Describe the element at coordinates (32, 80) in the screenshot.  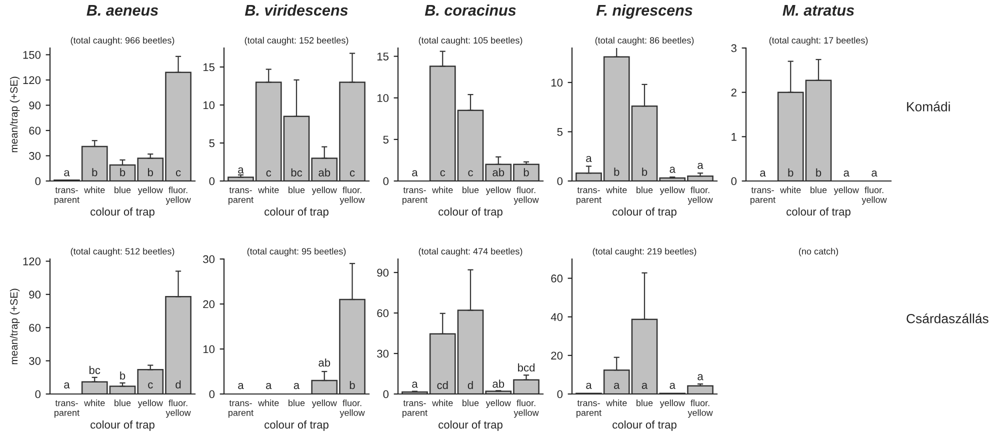
I see `y-tick-label: 120` at that location.